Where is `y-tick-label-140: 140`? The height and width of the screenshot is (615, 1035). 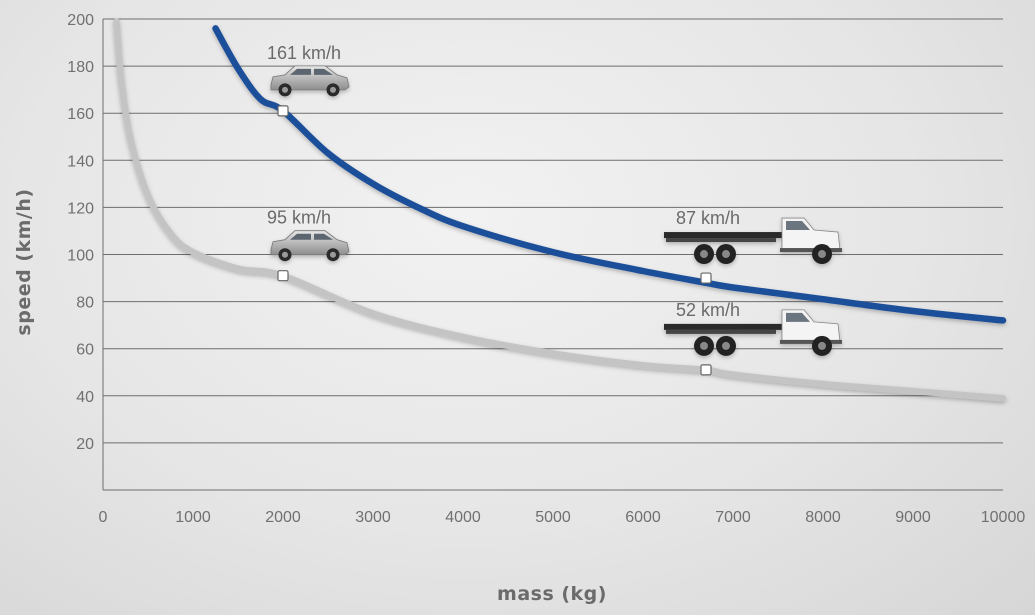
y-tick-label-140: 140 is located at coordinates (80, 161).